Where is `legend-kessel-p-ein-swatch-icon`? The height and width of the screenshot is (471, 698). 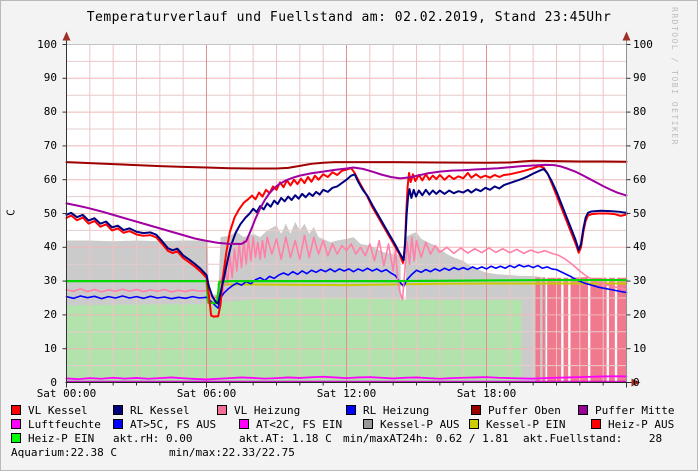 legend-kessel-p-ein-swatch-icon is located at coordinates (474, 424).